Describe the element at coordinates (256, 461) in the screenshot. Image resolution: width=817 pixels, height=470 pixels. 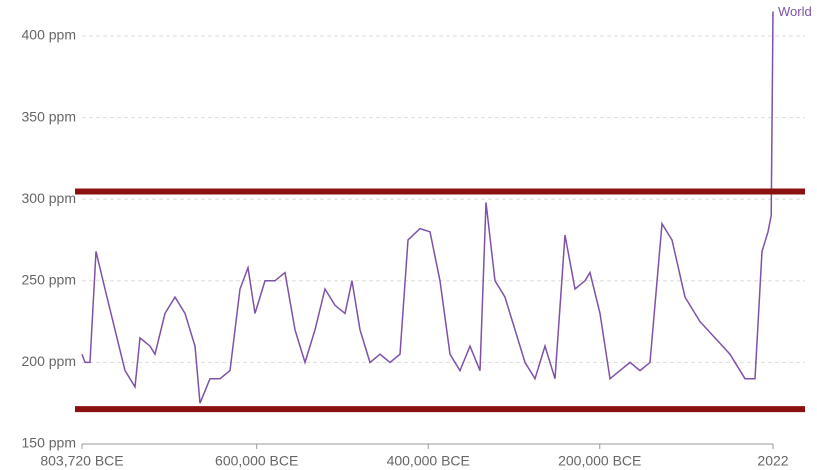
I see `x-tick-label: 600,000 BCE` at that location.